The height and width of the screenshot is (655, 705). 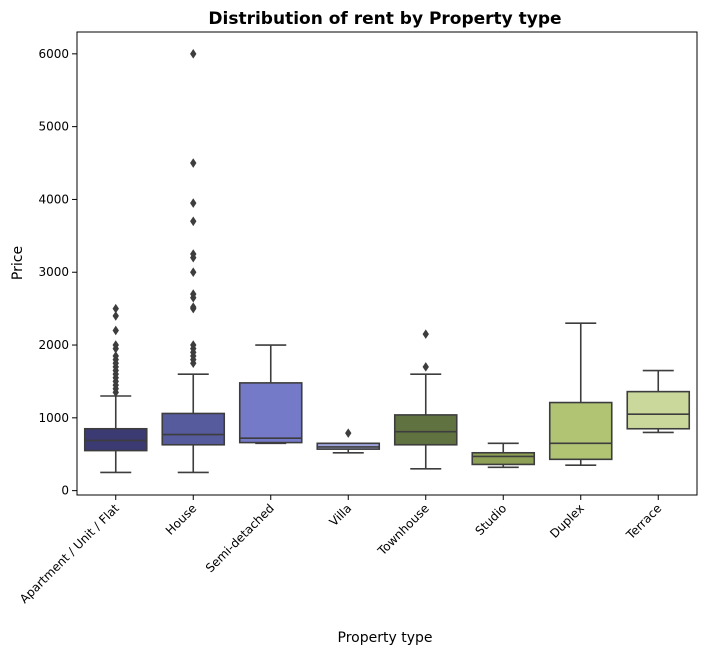 I want to click on y-tick-label: 4000, so click(x=53, y=199).